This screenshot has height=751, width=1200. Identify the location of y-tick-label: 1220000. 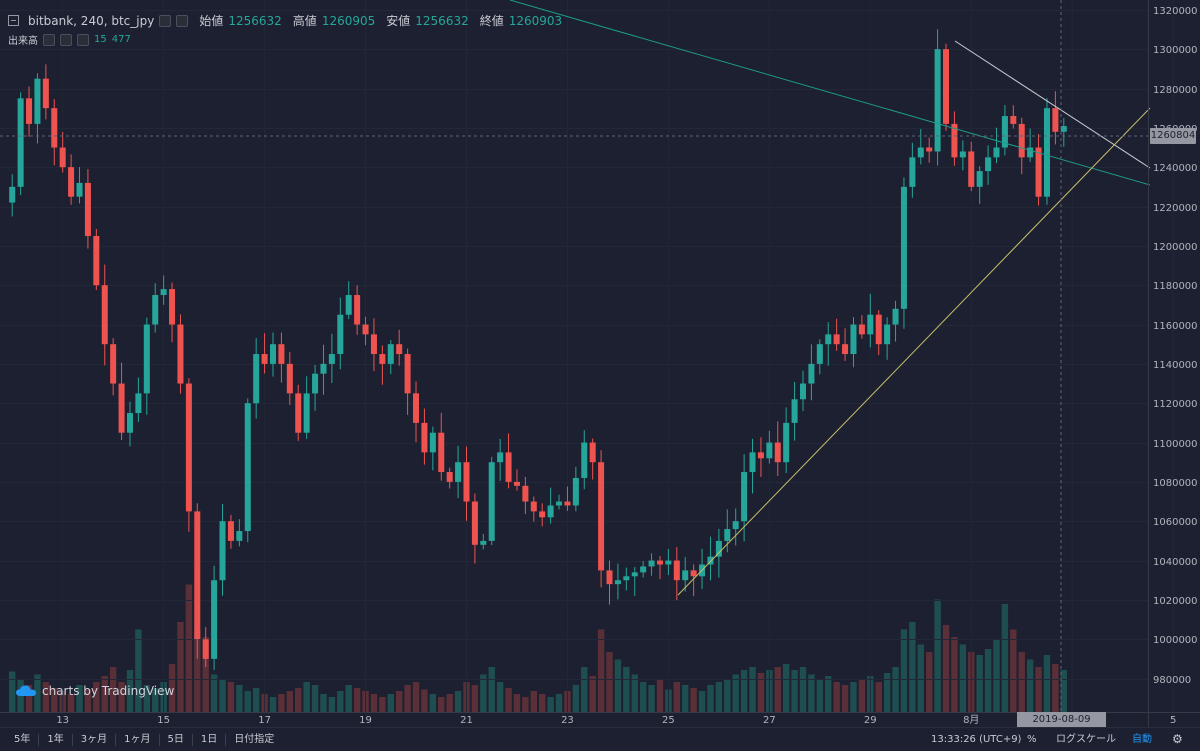
(1175, 208).